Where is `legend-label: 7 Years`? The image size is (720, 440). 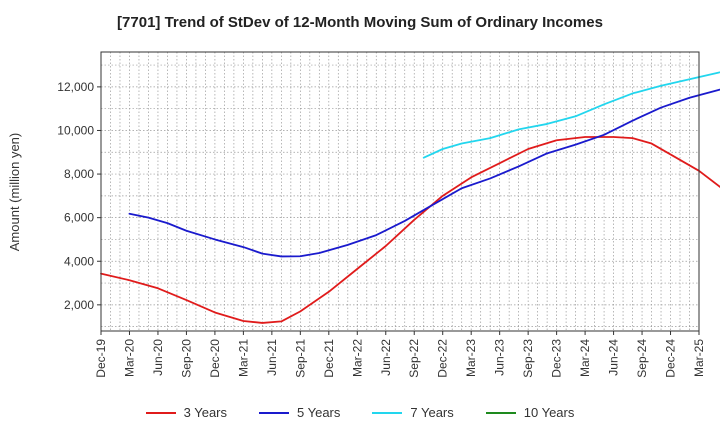 legend-label: 7 Years is located at coordinates (432, 412).